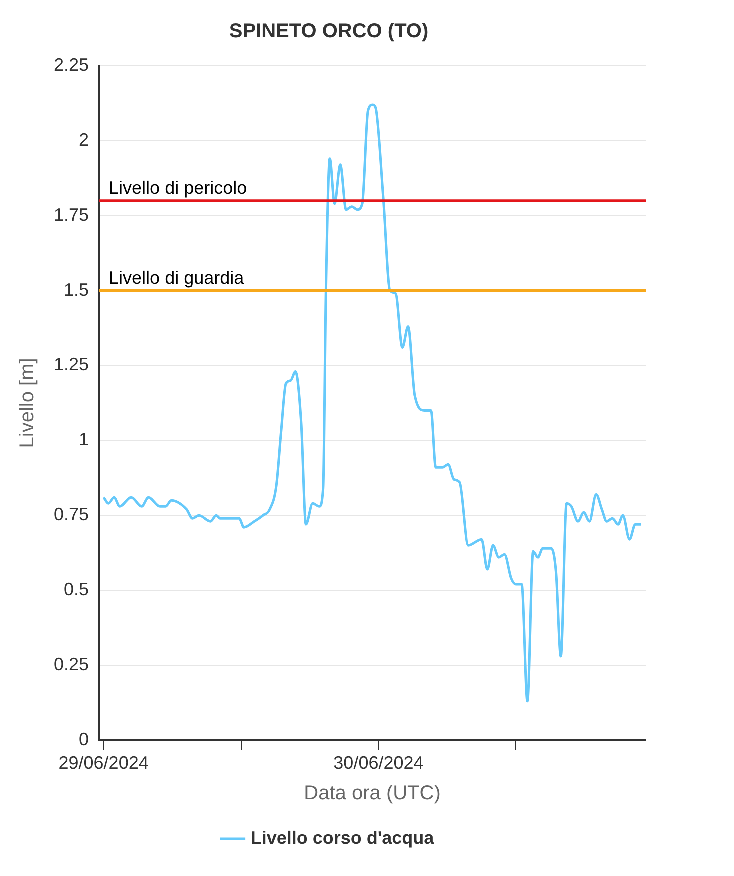 The image size is (734, 876). I want to click on x-axis-title: Data ora (UTC), so click(372, 793).